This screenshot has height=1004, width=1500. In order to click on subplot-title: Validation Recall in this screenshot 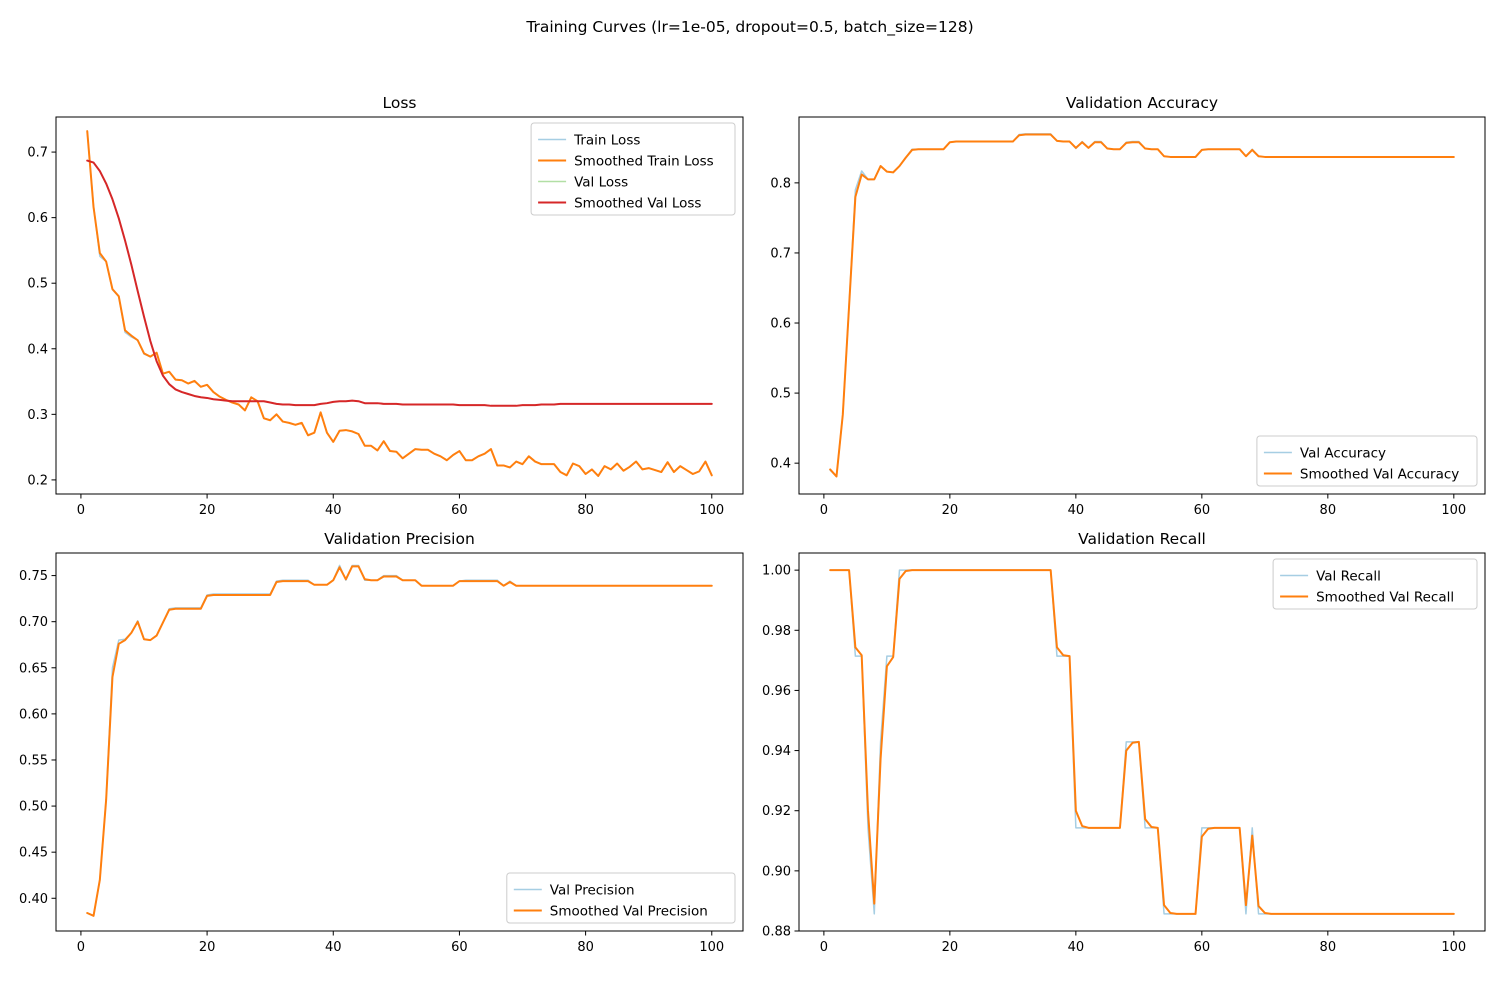, I will do `click(1142, 539)`.